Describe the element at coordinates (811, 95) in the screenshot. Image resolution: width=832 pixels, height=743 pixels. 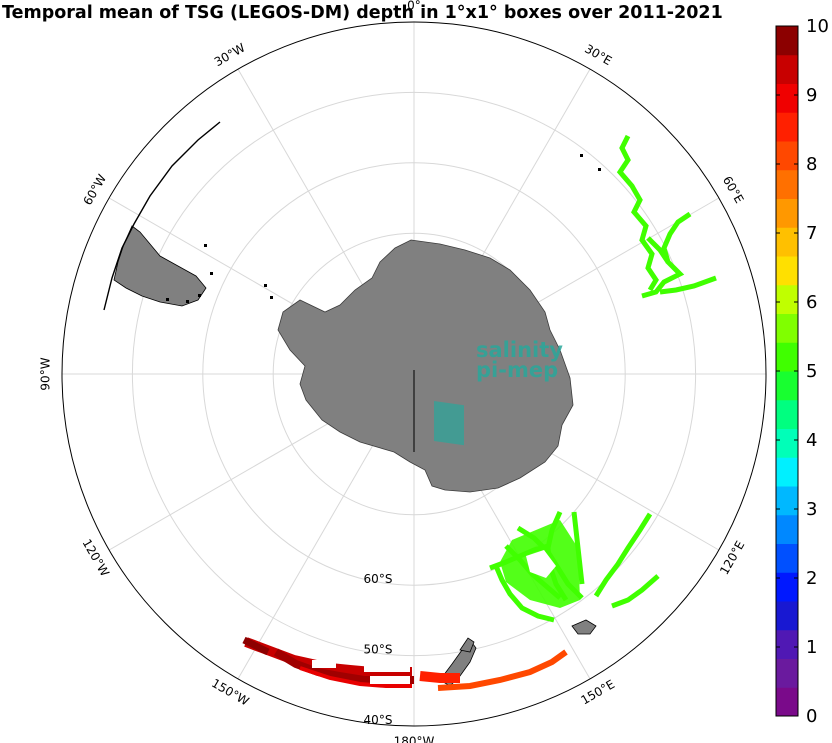
I see `colorbar-tick-label: 9` at that location.